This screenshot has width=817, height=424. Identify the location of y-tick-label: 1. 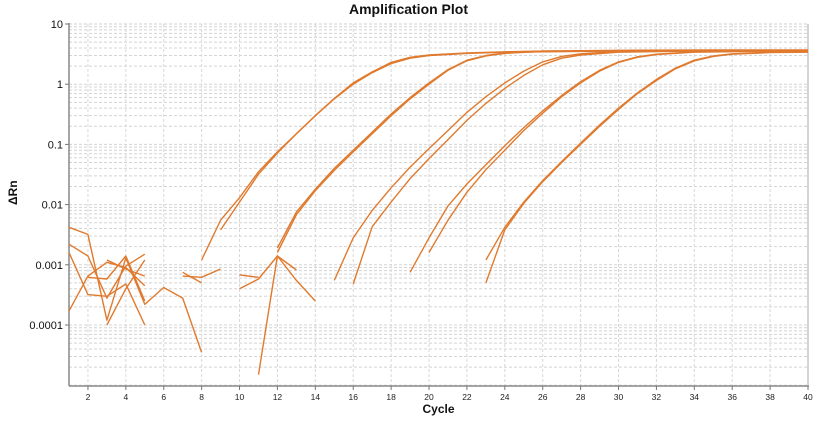
(60, 85).